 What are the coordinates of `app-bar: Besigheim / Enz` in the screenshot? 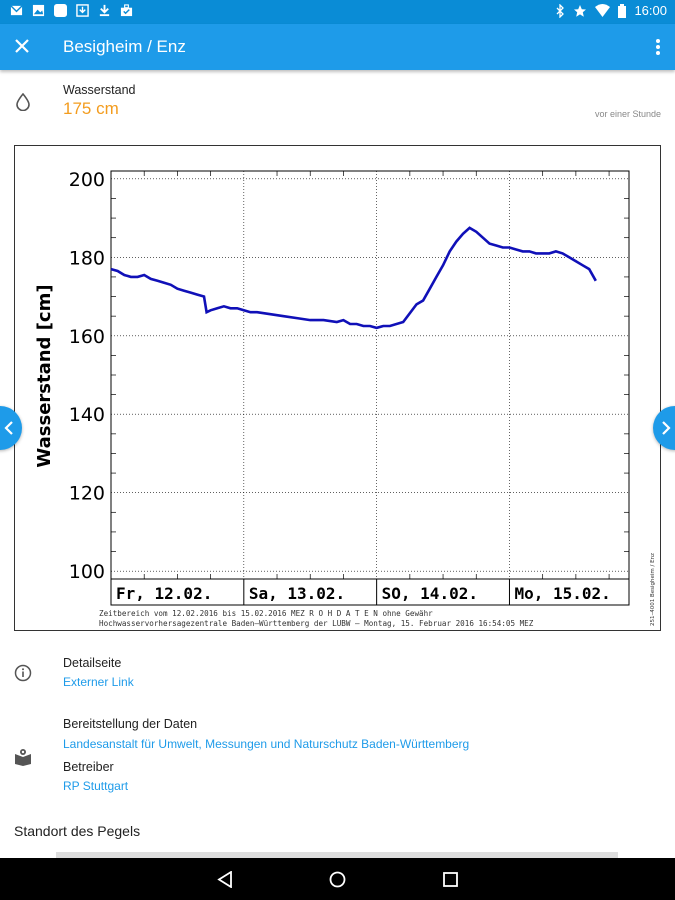 It's located at (337, 47).